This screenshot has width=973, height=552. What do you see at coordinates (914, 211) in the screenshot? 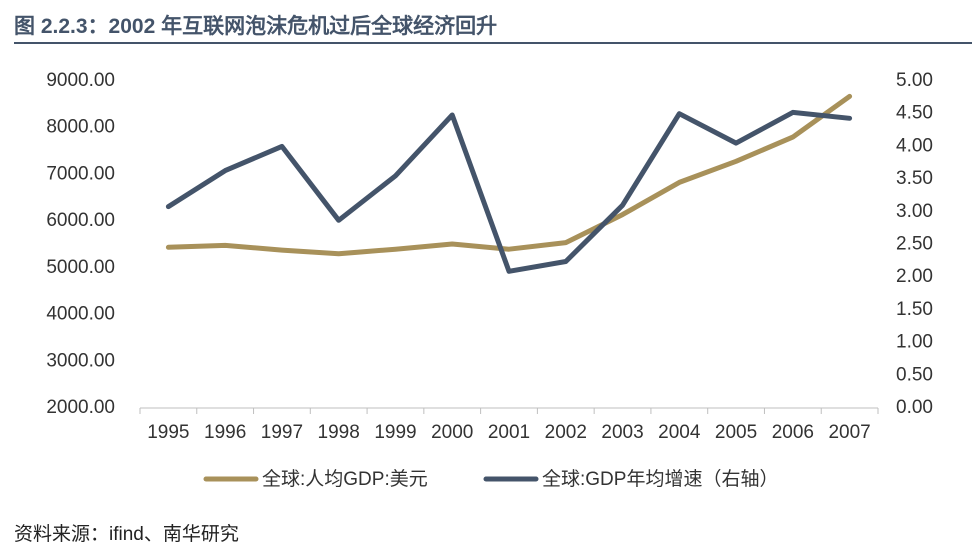
I see `right-axis-tick-label: 3.00` at bounding box center [914, 211].